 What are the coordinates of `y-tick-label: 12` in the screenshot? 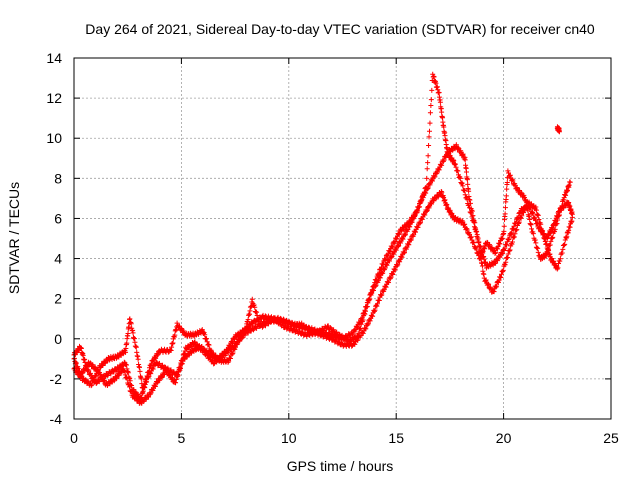 It's located at (54, 98).